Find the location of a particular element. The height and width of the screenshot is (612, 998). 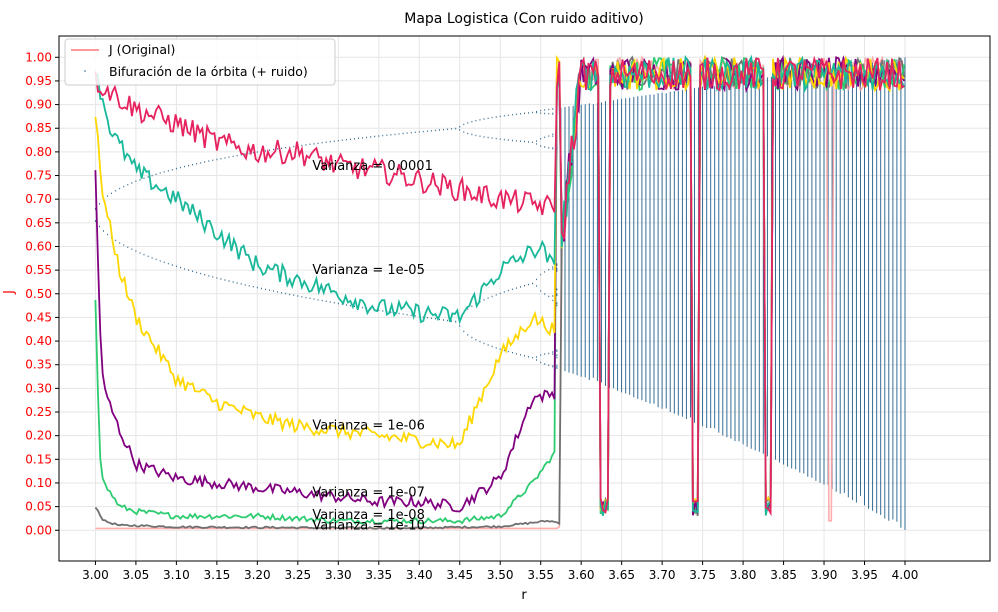

x-tick-label: 3.55 is located at coordinates (540, 575).